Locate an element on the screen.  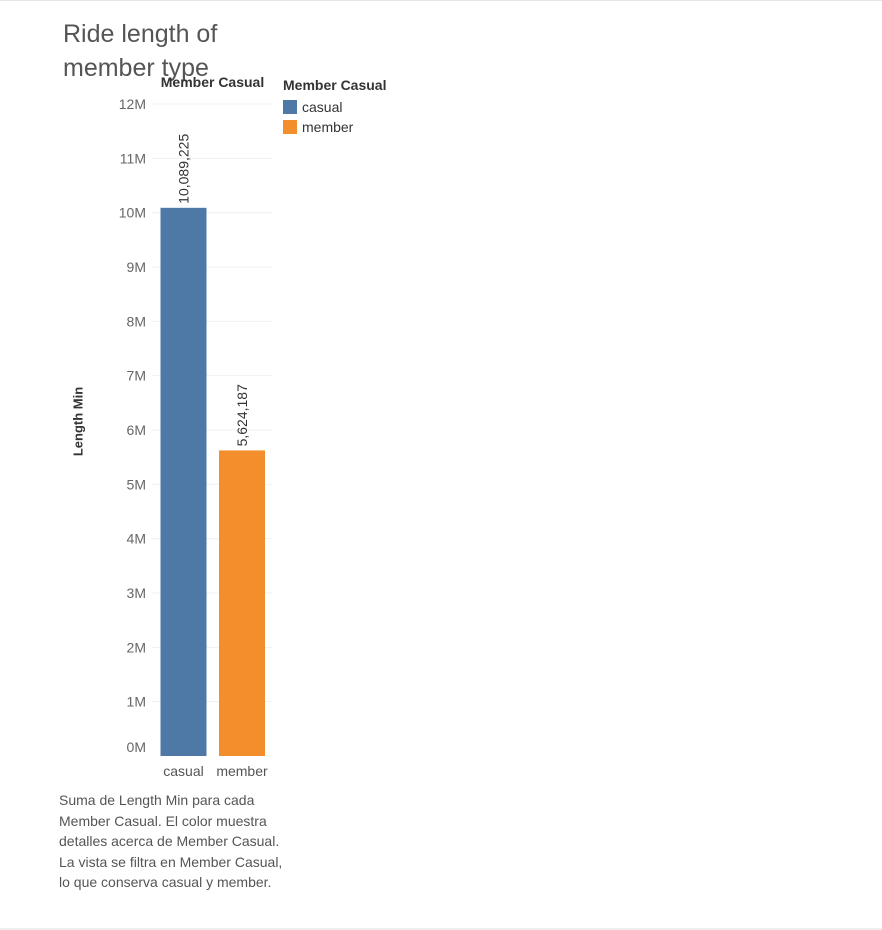
legend-swatch-casual is located at coordinates (290, 107).